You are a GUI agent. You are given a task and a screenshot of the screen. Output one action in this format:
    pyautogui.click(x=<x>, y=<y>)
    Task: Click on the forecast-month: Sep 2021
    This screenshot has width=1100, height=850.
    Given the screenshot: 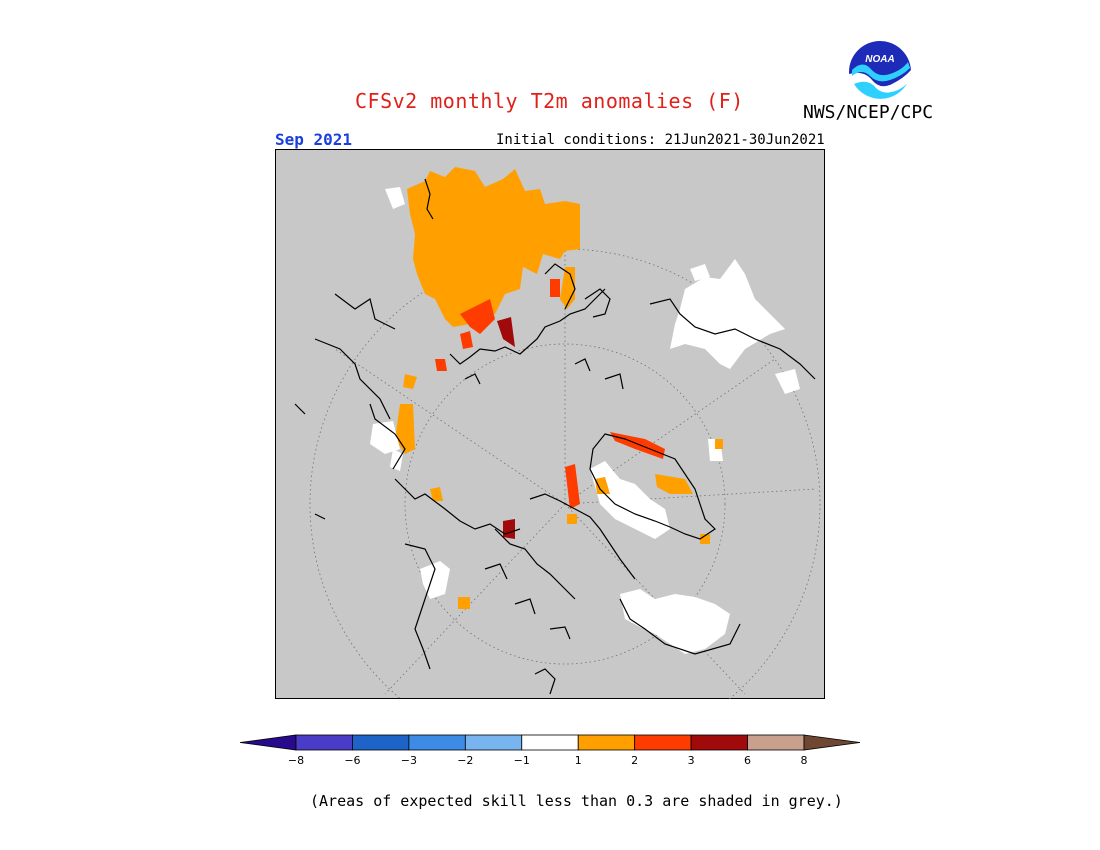 What is the action you would take?
    pyautogui.click(x=314, y=139)
    